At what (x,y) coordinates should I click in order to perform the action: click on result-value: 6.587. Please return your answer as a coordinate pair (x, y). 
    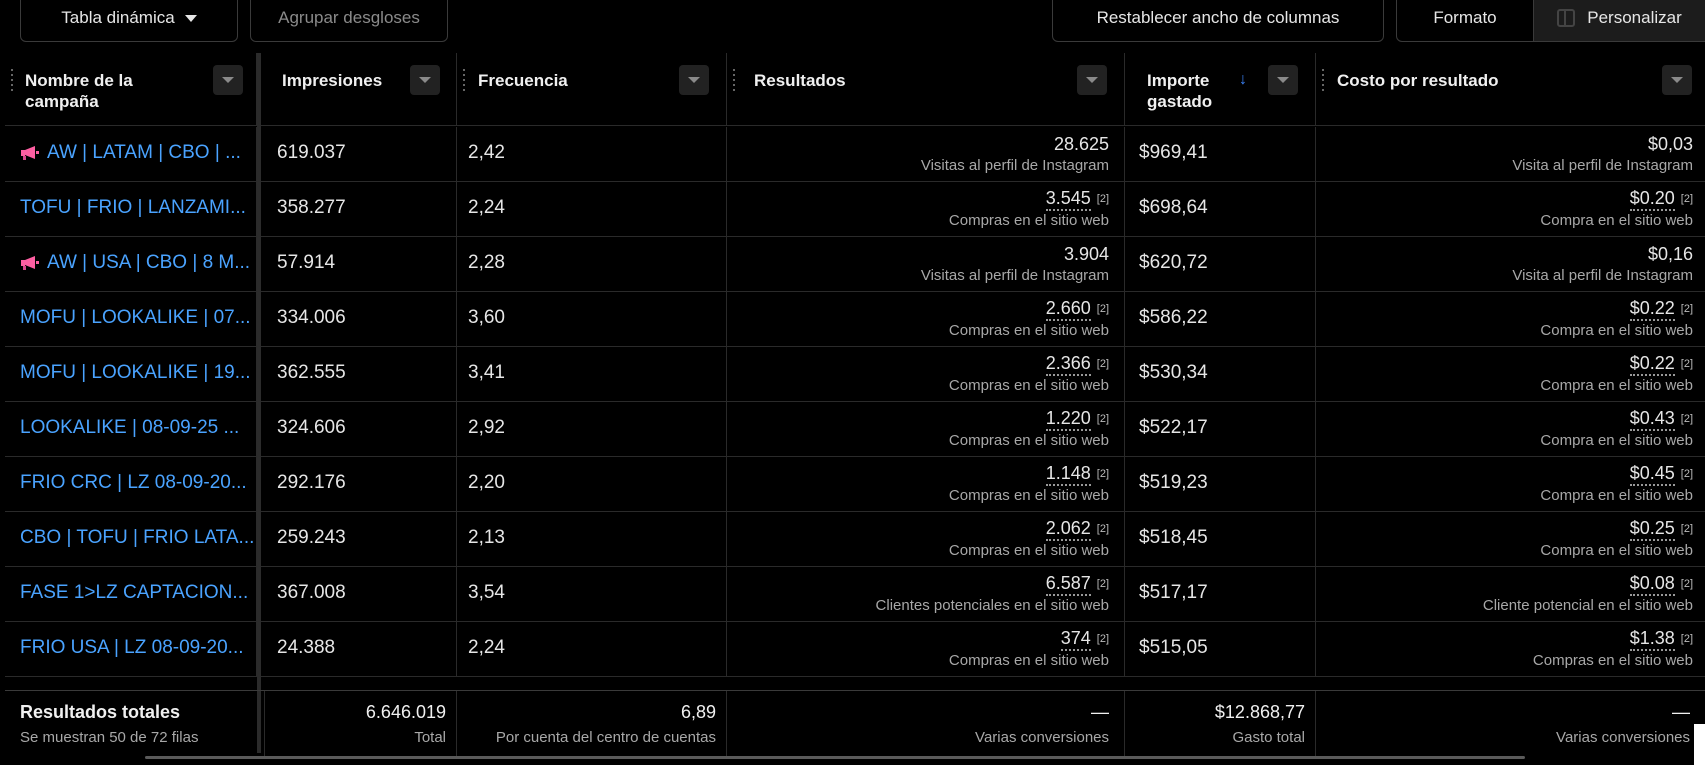
    Looking at the image, I should click on (1068, 584).